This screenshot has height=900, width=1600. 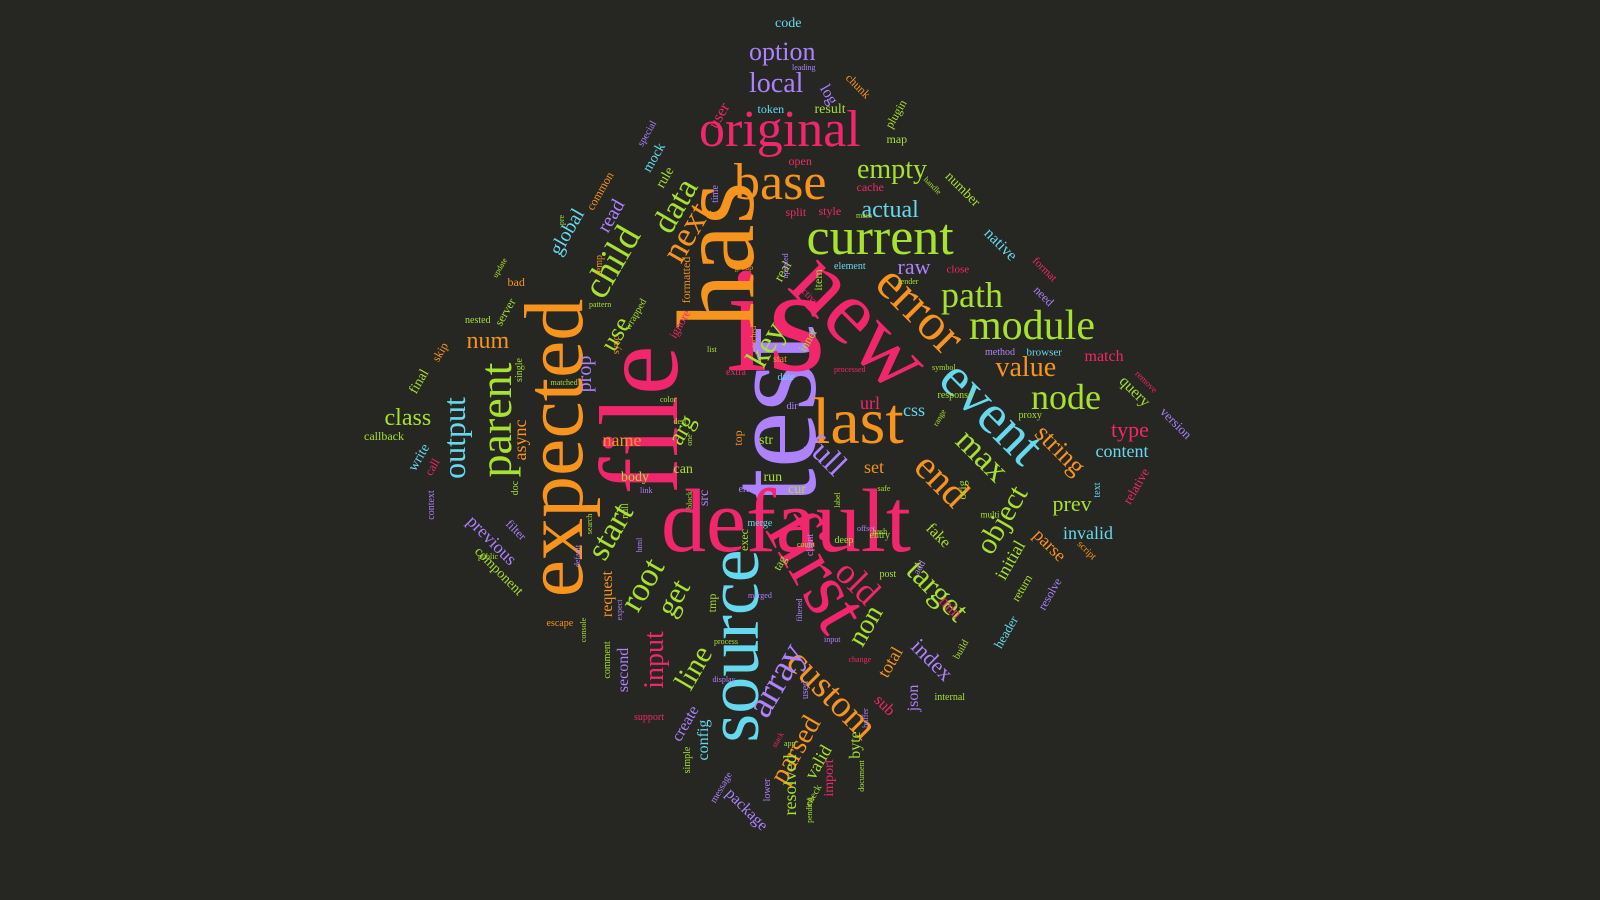 I want to click on cloud-word: format, so click(x=1044, y=270).